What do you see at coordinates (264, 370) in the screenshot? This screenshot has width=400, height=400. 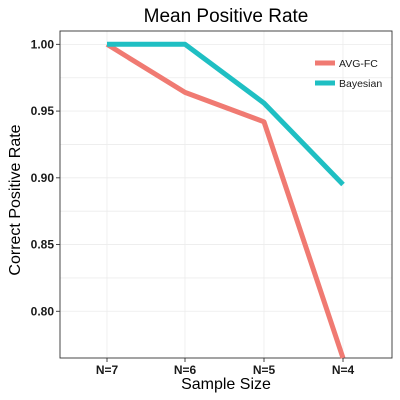 I see `x-tick-label: N=5` at bounding box center [264, 370].